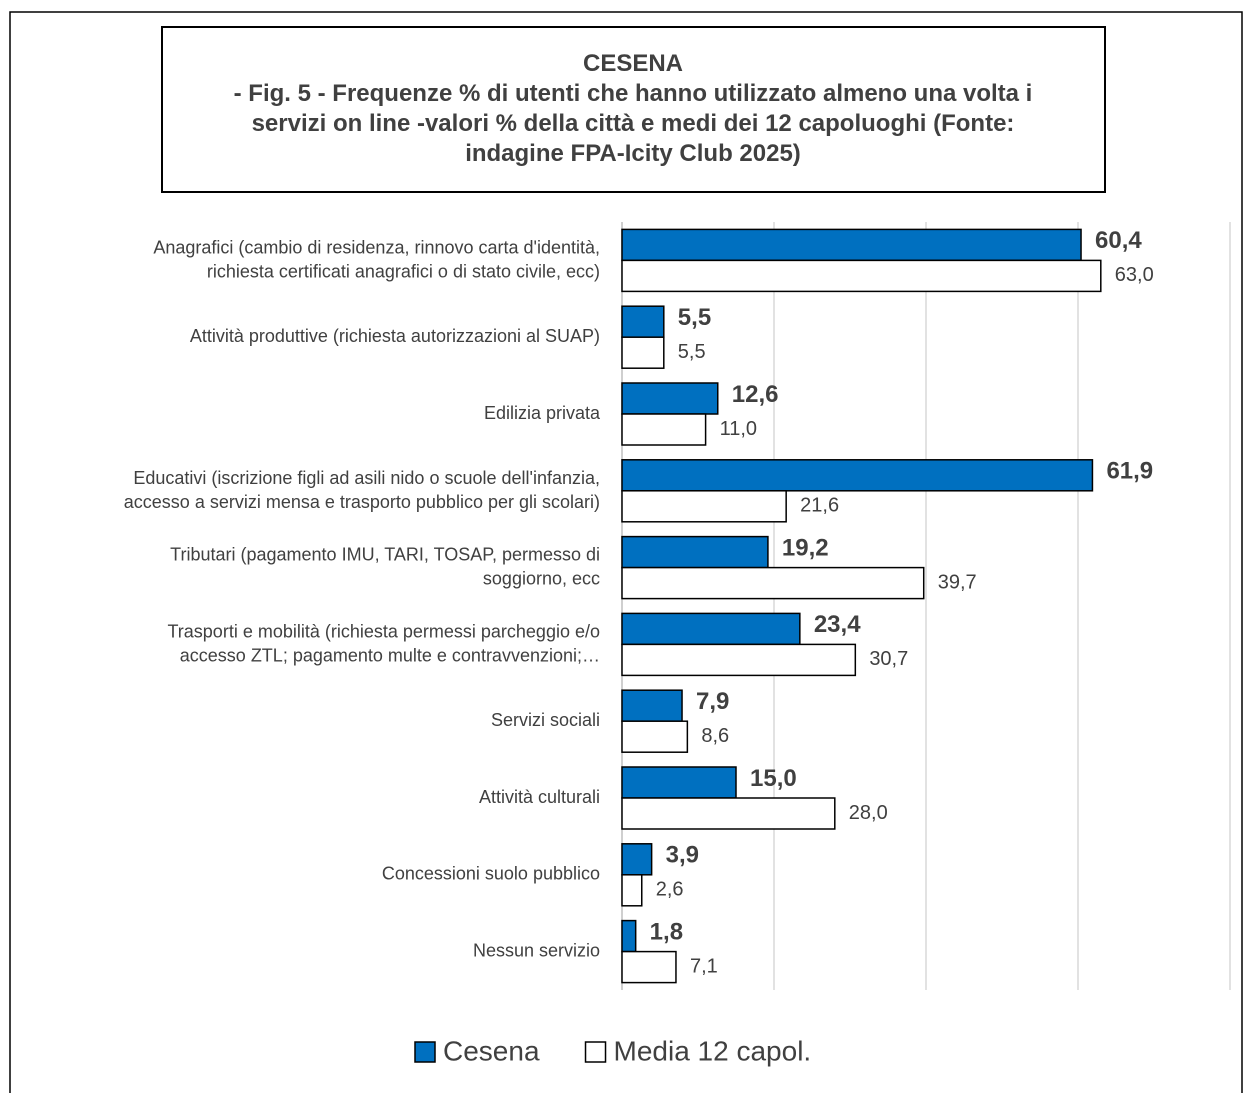 This screenshot has height=1093, width=1247. What do you see at coordinates (715, 736) in the screenshot?
I see `data-label: 8,6` at bounding box center [715, 736].